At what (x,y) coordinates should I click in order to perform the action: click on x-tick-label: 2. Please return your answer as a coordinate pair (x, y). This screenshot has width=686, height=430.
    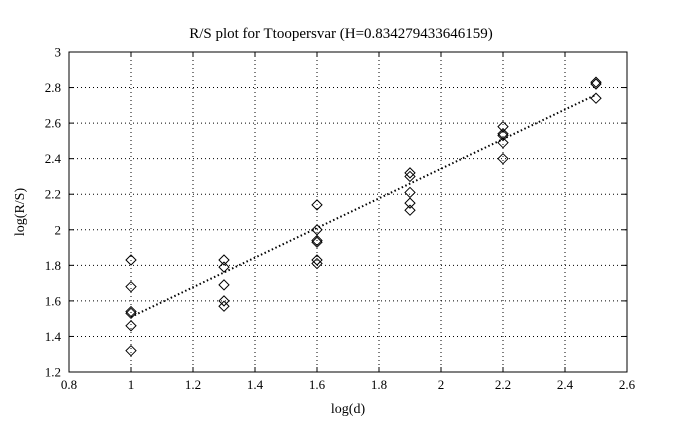
    Looking at the image, I should click on (441, 384).